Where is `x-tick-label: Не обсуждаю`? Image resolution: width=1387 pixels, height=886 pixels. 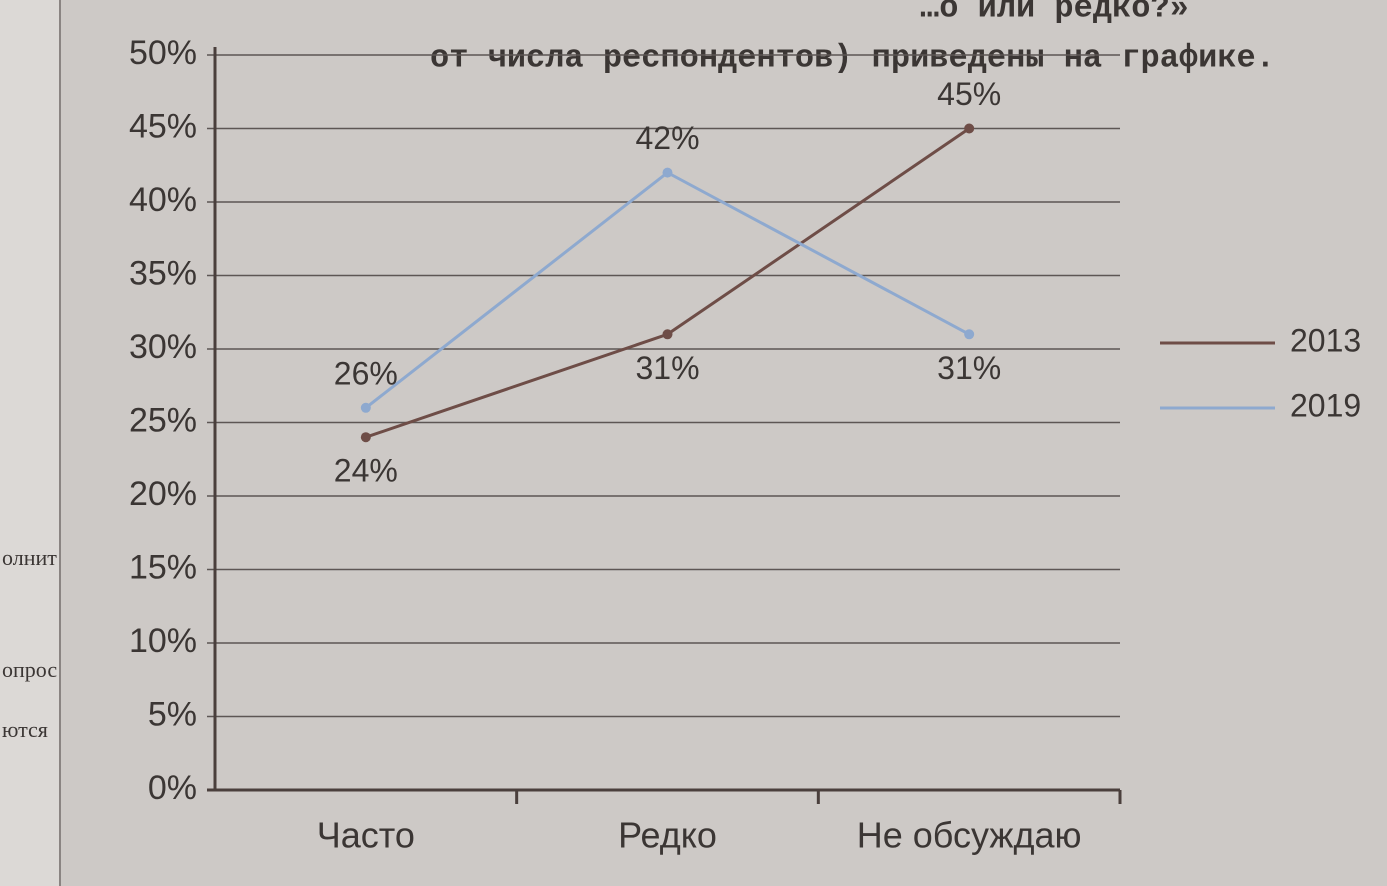 x-tick-label: Не обсуждаю is located at coordinates (969, 835).